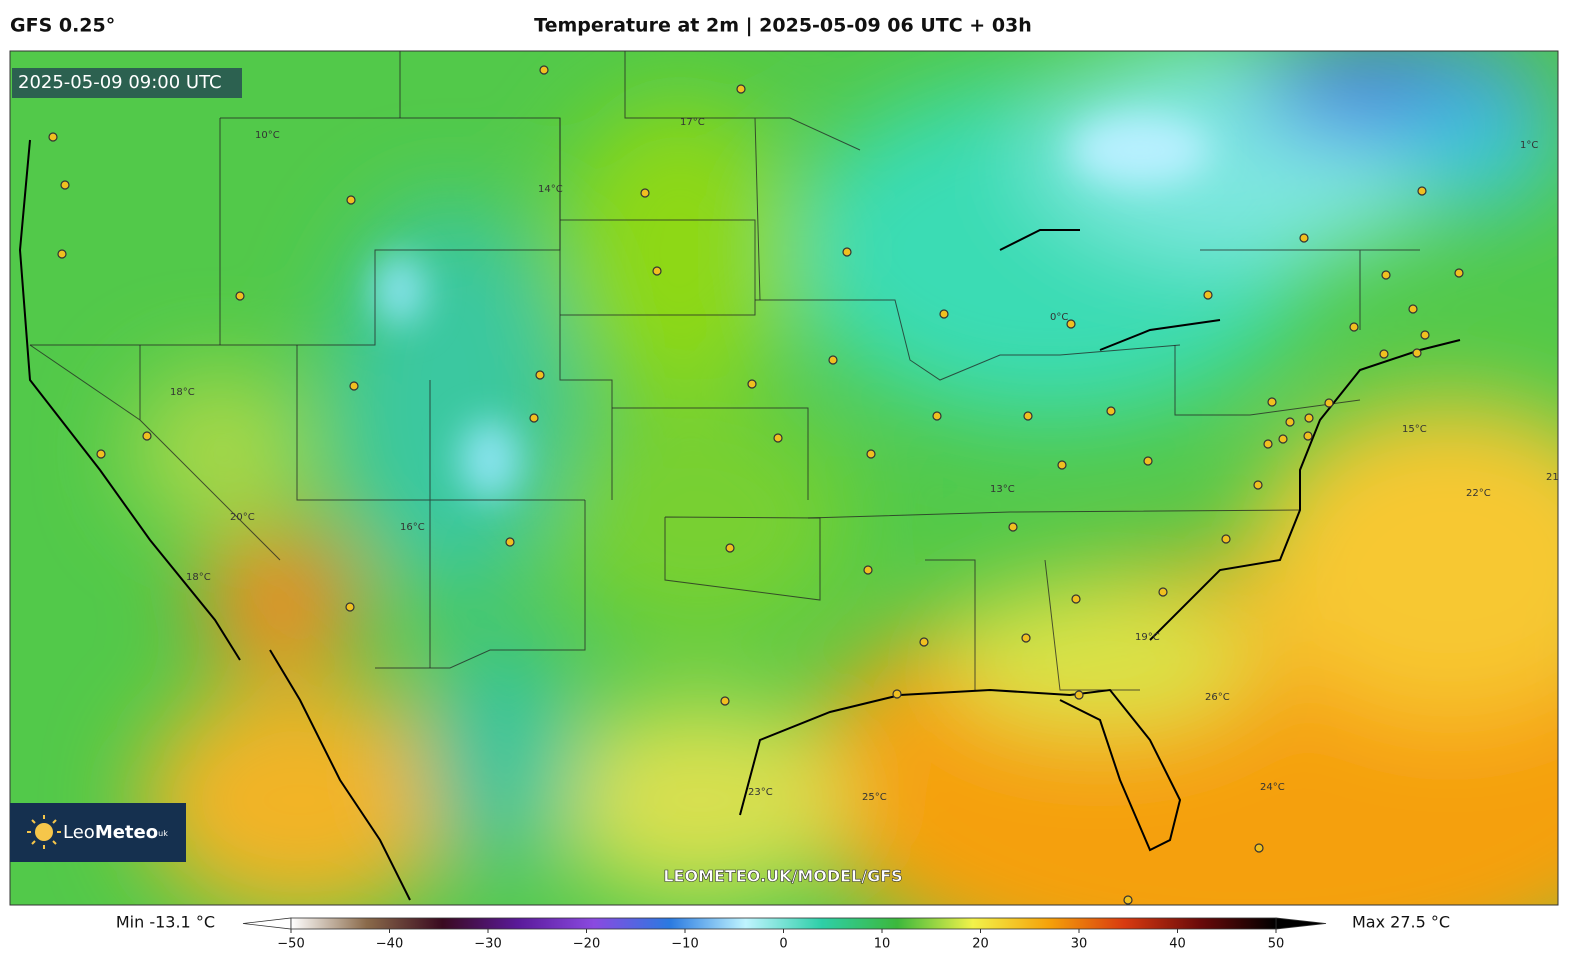 The height and width of the screenshot is (954, 1570). What do you see at coordinates (1272, 787) in the screenshot?
I see `contour-label: 24°C` at bounding box center [1272, 787].